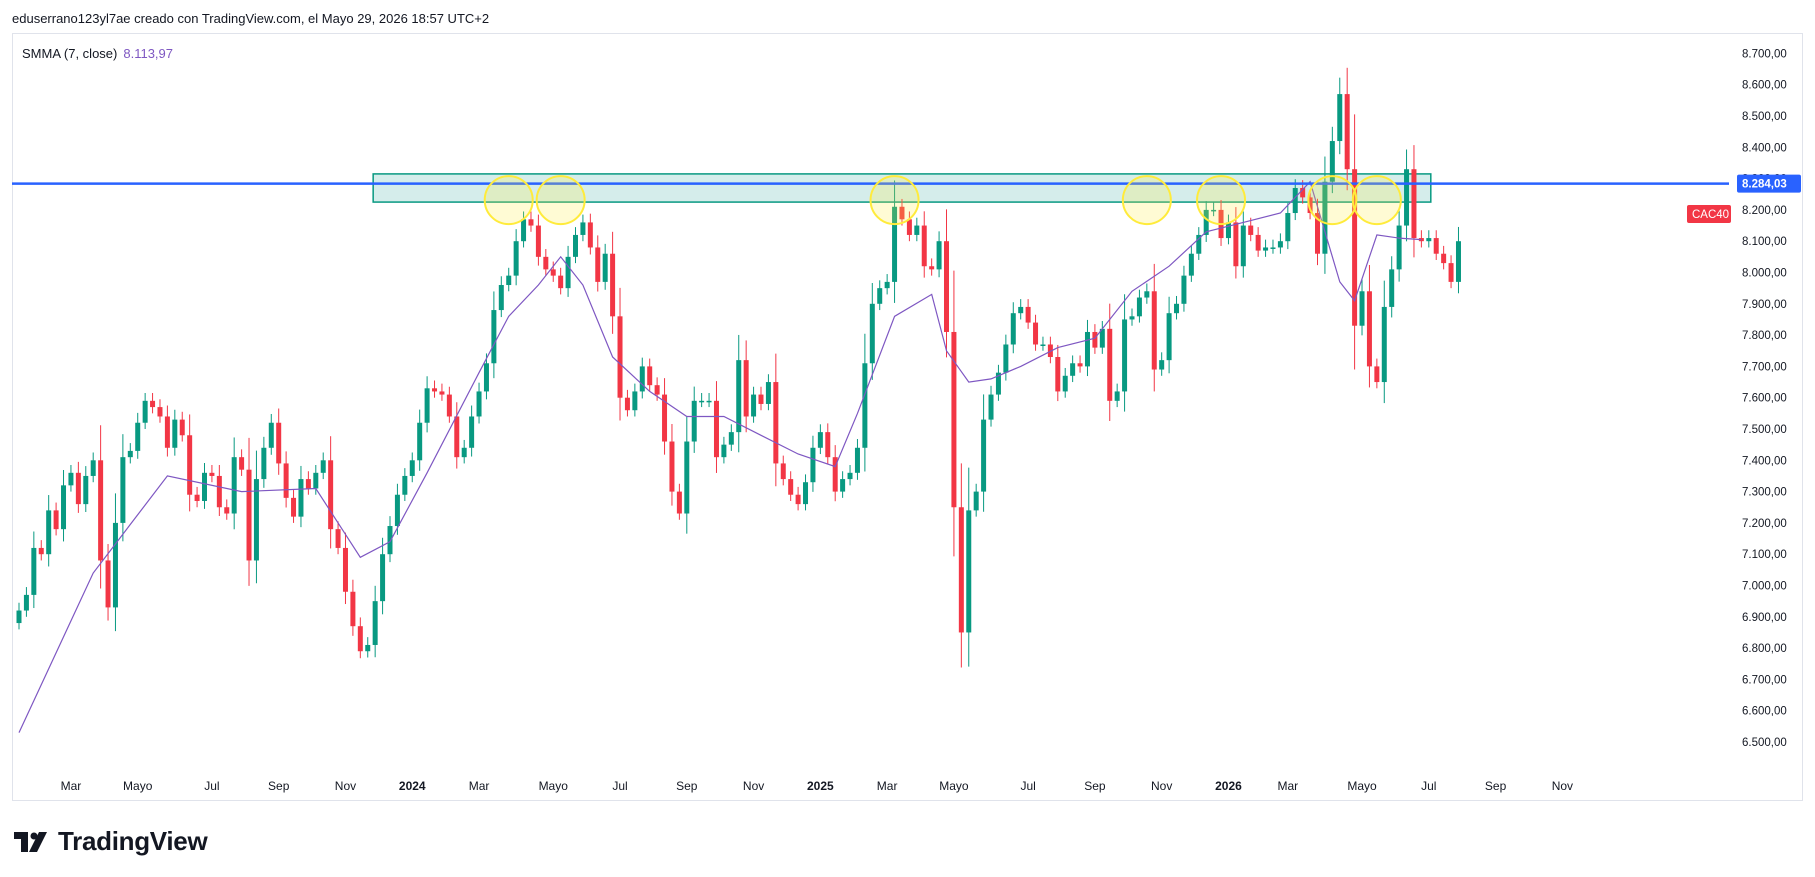  I want to click on symbol-badge-box, so click(1709, 214).